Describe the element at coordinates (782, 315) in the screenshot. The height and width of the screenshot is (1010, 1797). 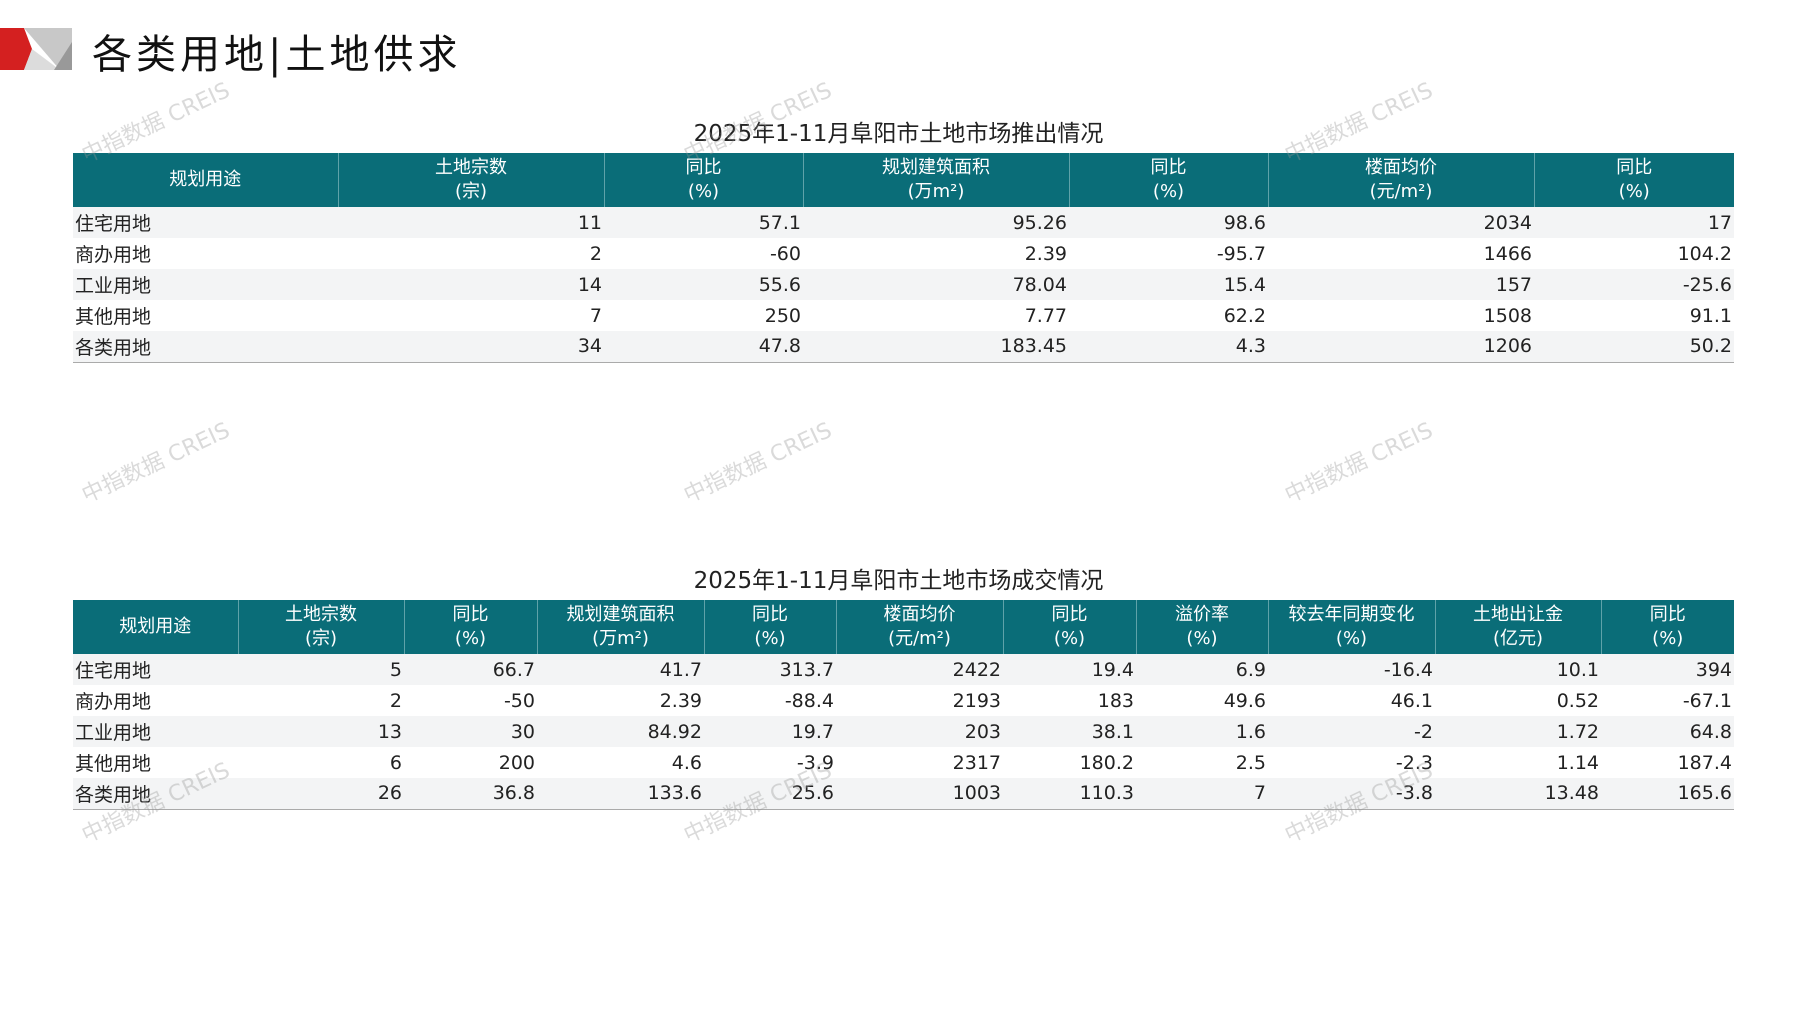
I see `table-cell: 250` at that location.